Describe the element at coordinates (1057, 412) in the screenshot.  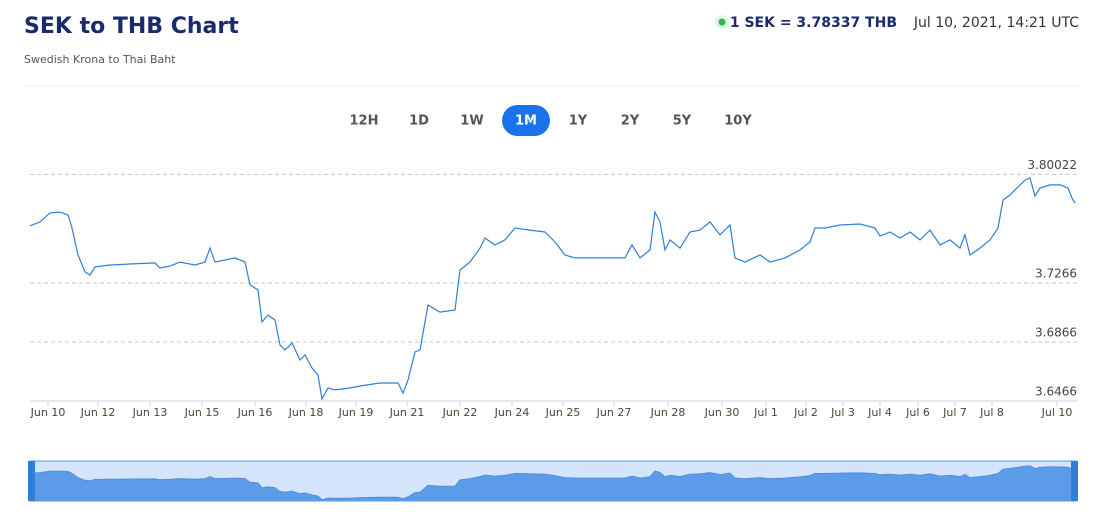
I see `x-tick-label: Jul 10` at that location.